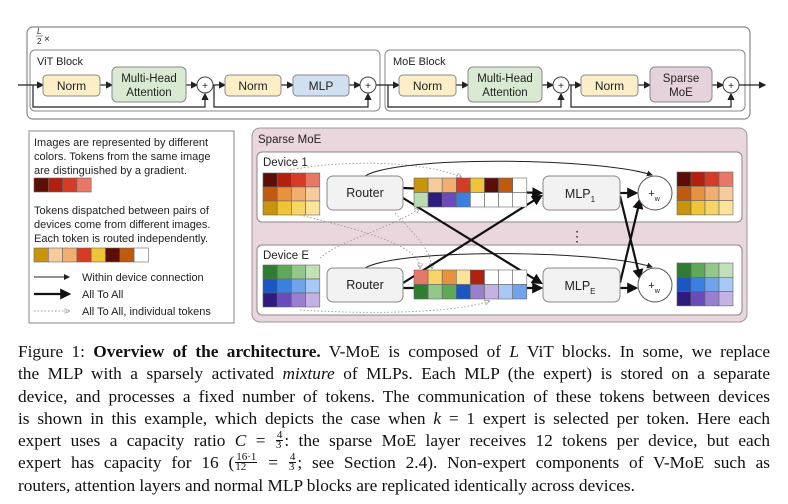 The height and width of the screenshot is (504, 788). Describe the element at coordinates (122, 225) in the screenshot. I see `legend-text: devices come from different images.` at that location.